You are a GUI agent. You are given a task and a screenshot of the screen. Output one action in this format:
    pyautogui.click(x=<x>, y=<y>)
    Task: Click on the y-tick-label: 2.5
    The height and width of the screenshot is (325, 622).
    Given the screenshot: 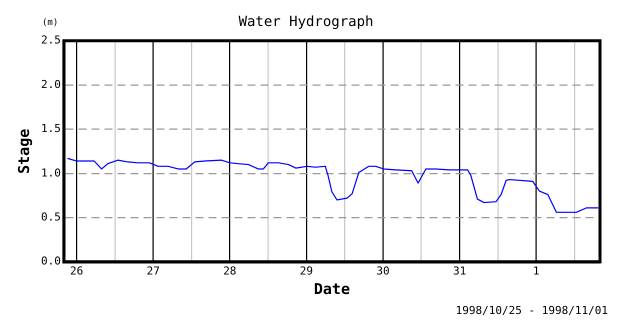 What is the action you would take?
    pyautogui.click(x=50, y=40)
    